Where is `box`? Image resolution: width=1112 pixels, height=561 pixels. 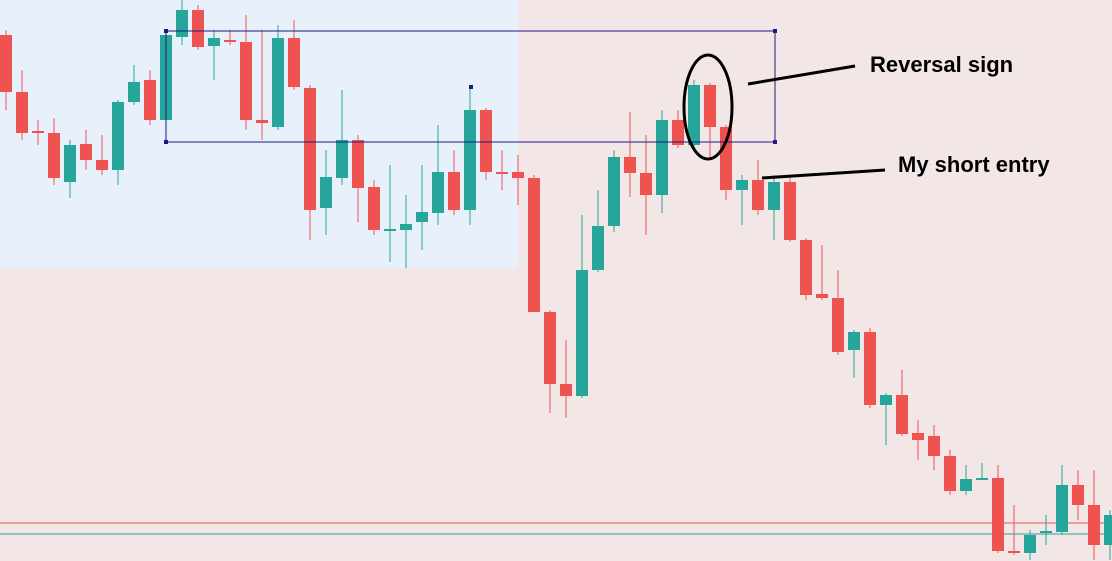 box is located at coordinates (470, 86).